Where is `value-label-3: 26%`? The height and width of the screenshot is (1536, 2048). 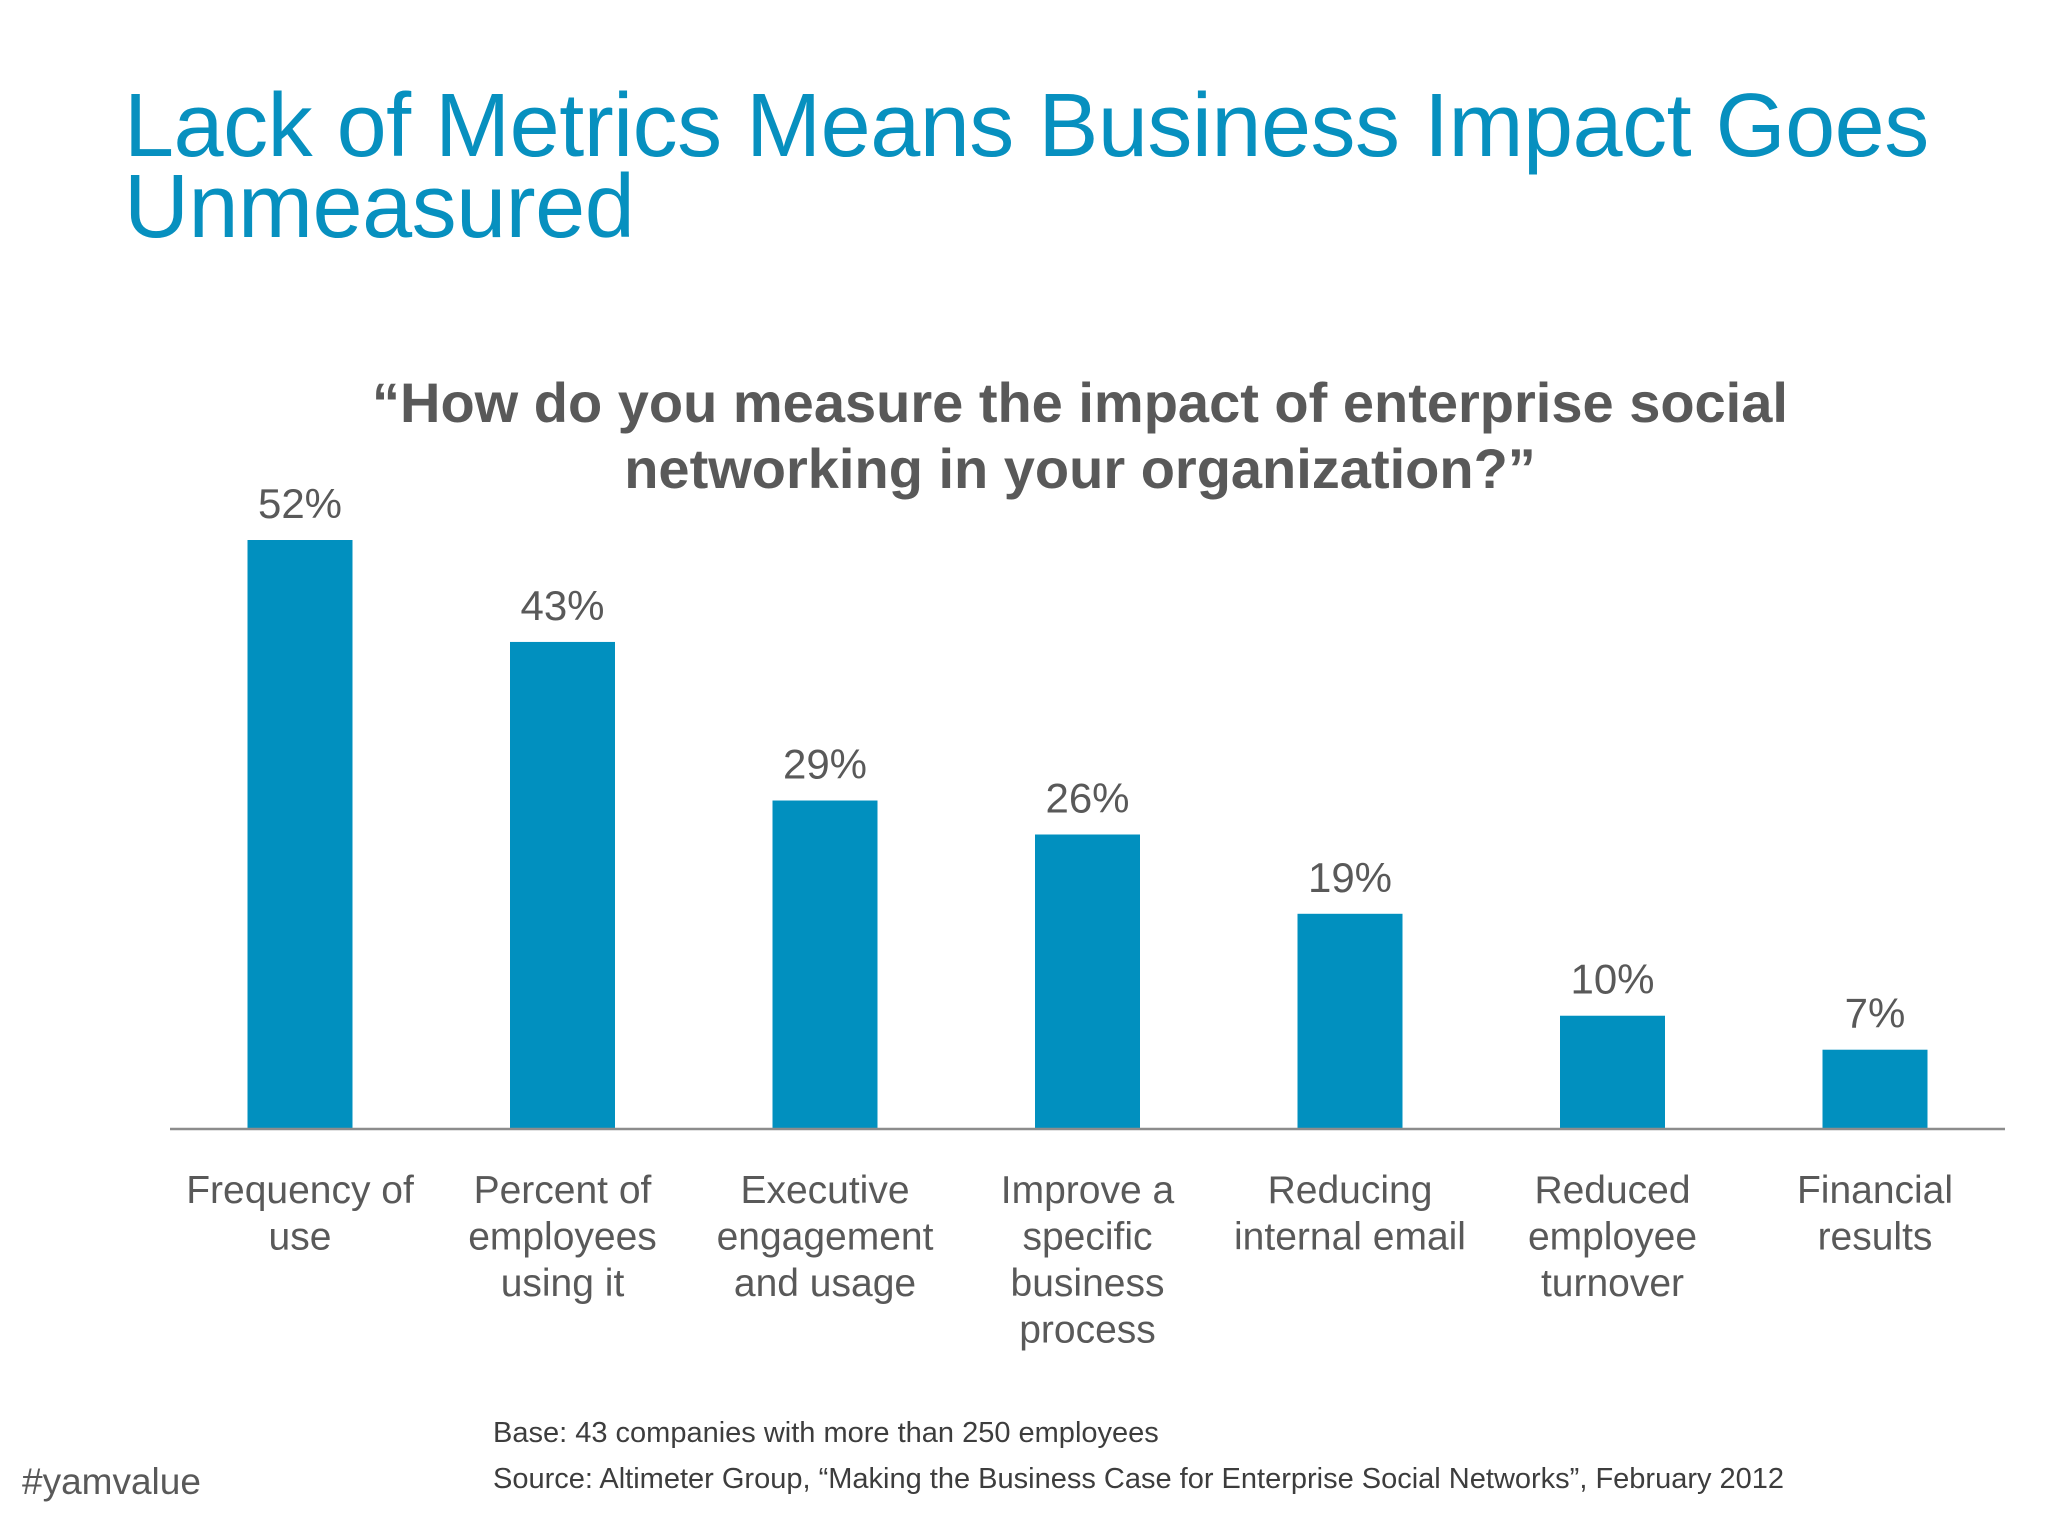
value-label-3: 26% is located at coordinates (1087, 798).